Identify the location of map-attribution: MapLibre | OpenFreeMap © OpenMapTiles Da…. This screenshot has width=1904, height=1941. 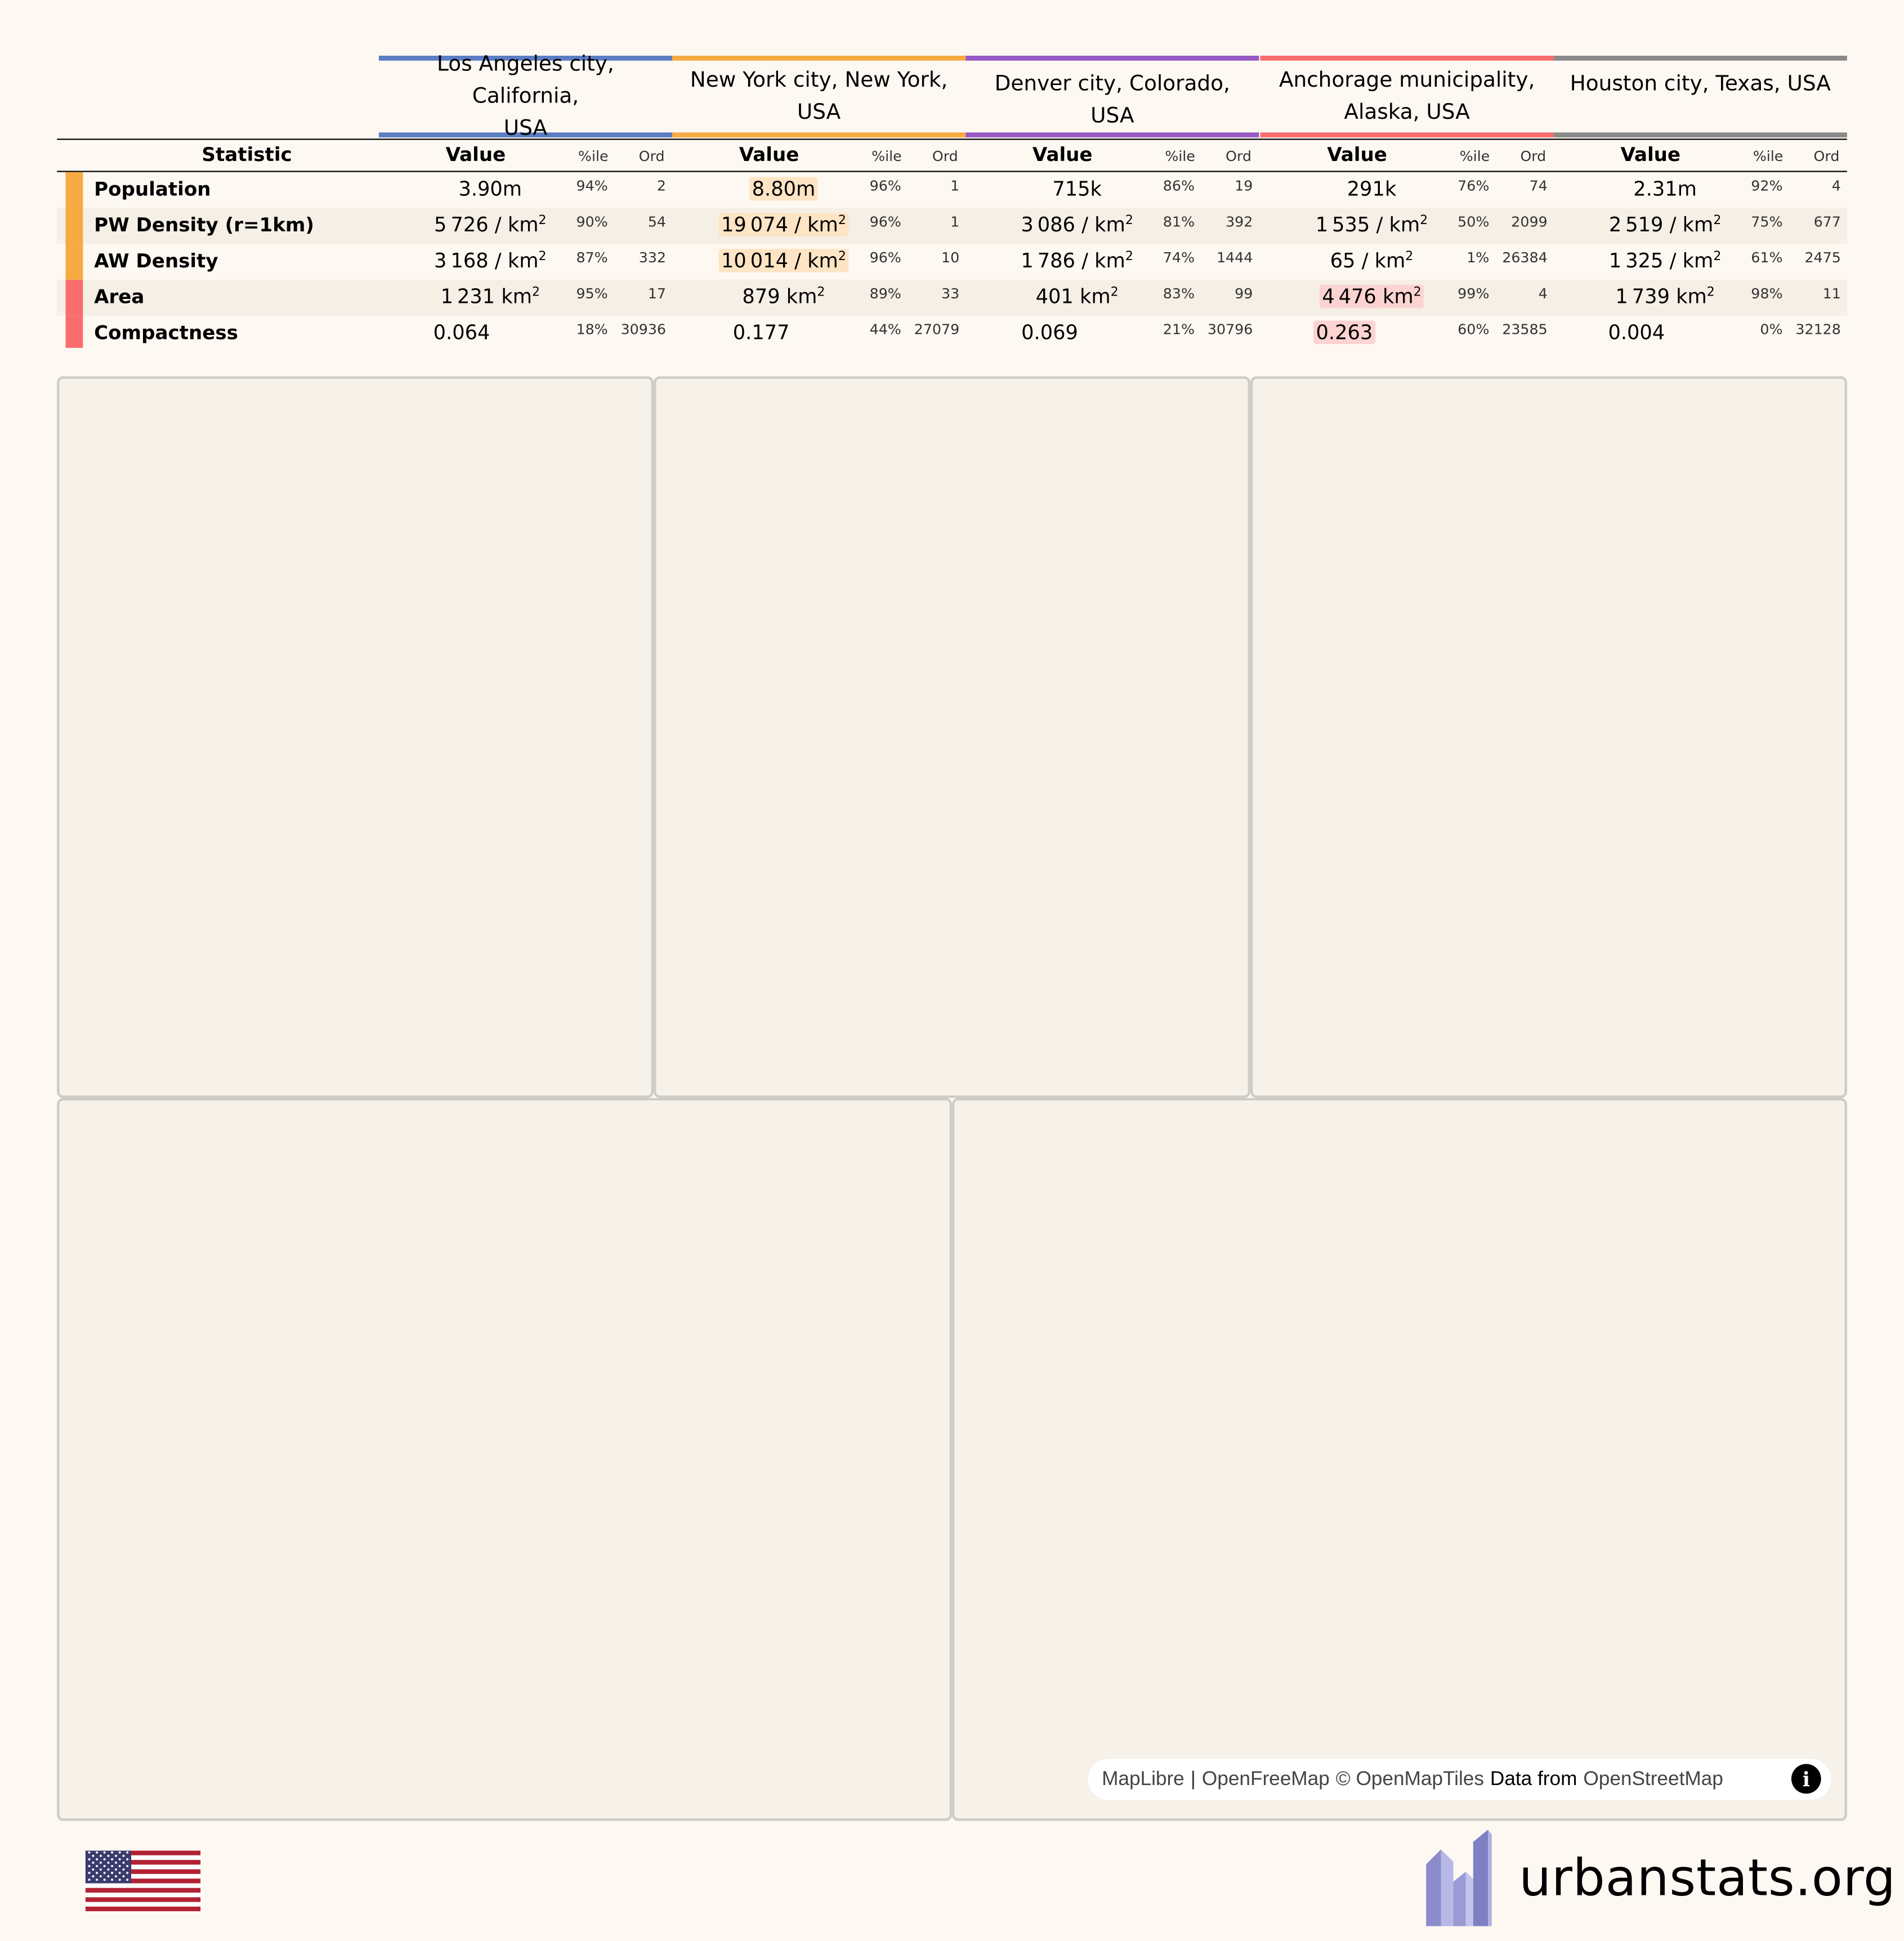
(1459, 1779).